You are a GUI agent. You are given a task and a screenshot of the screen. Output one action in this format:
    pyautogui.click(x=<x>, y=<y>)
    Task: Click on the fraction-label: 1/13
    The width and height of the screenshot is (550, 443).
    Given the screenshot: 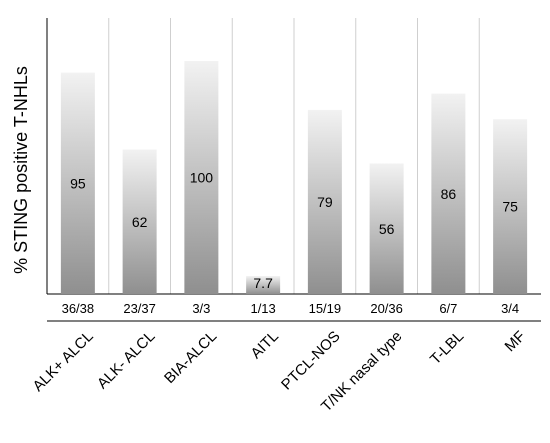 What is the action you would take?
    pyautogui.click(x=262, y=308)
    